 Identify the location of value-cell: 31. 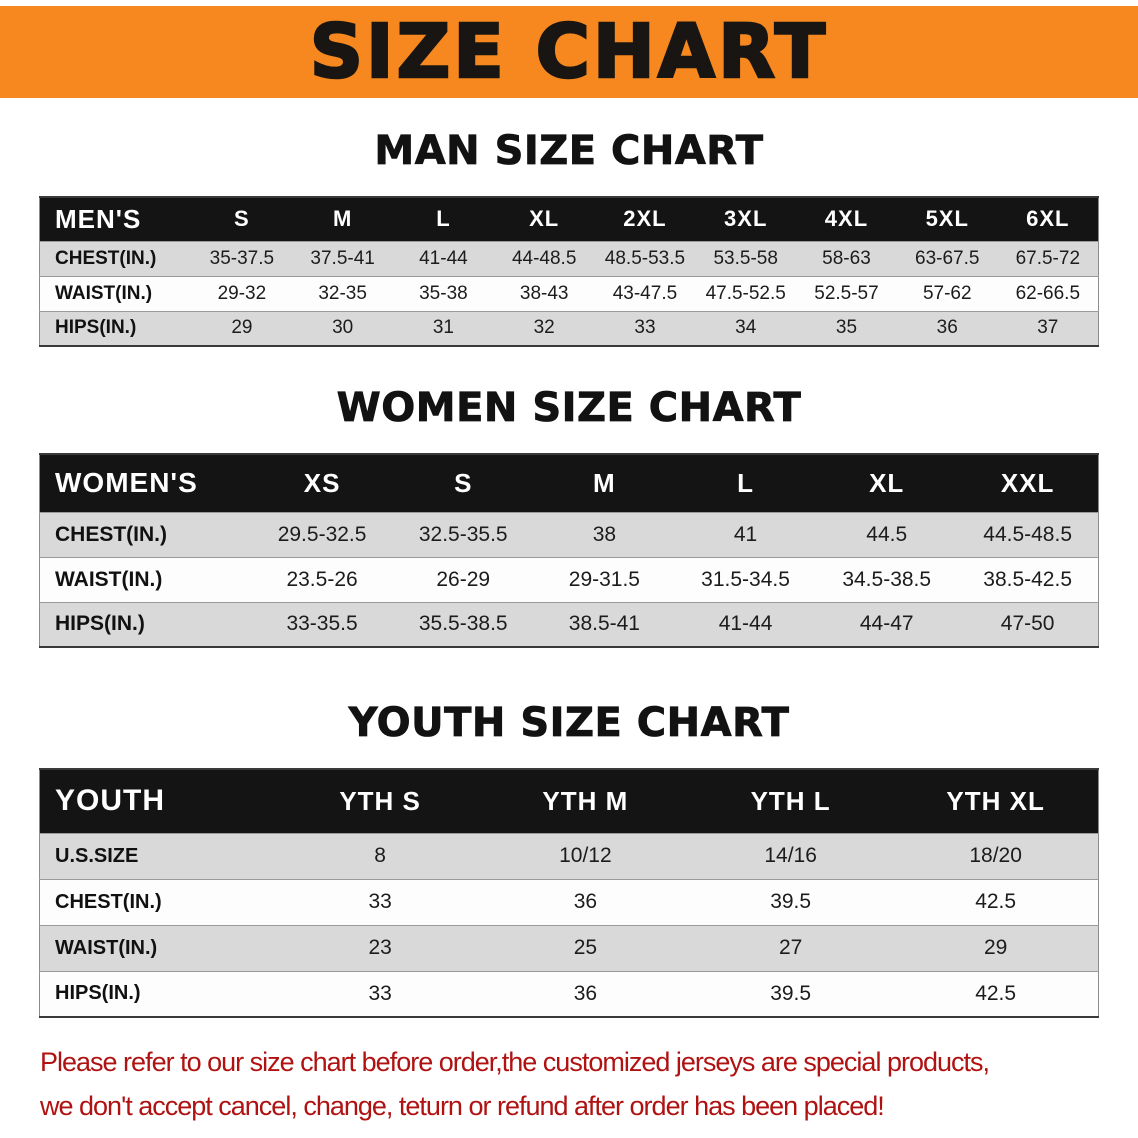
(443, 328).